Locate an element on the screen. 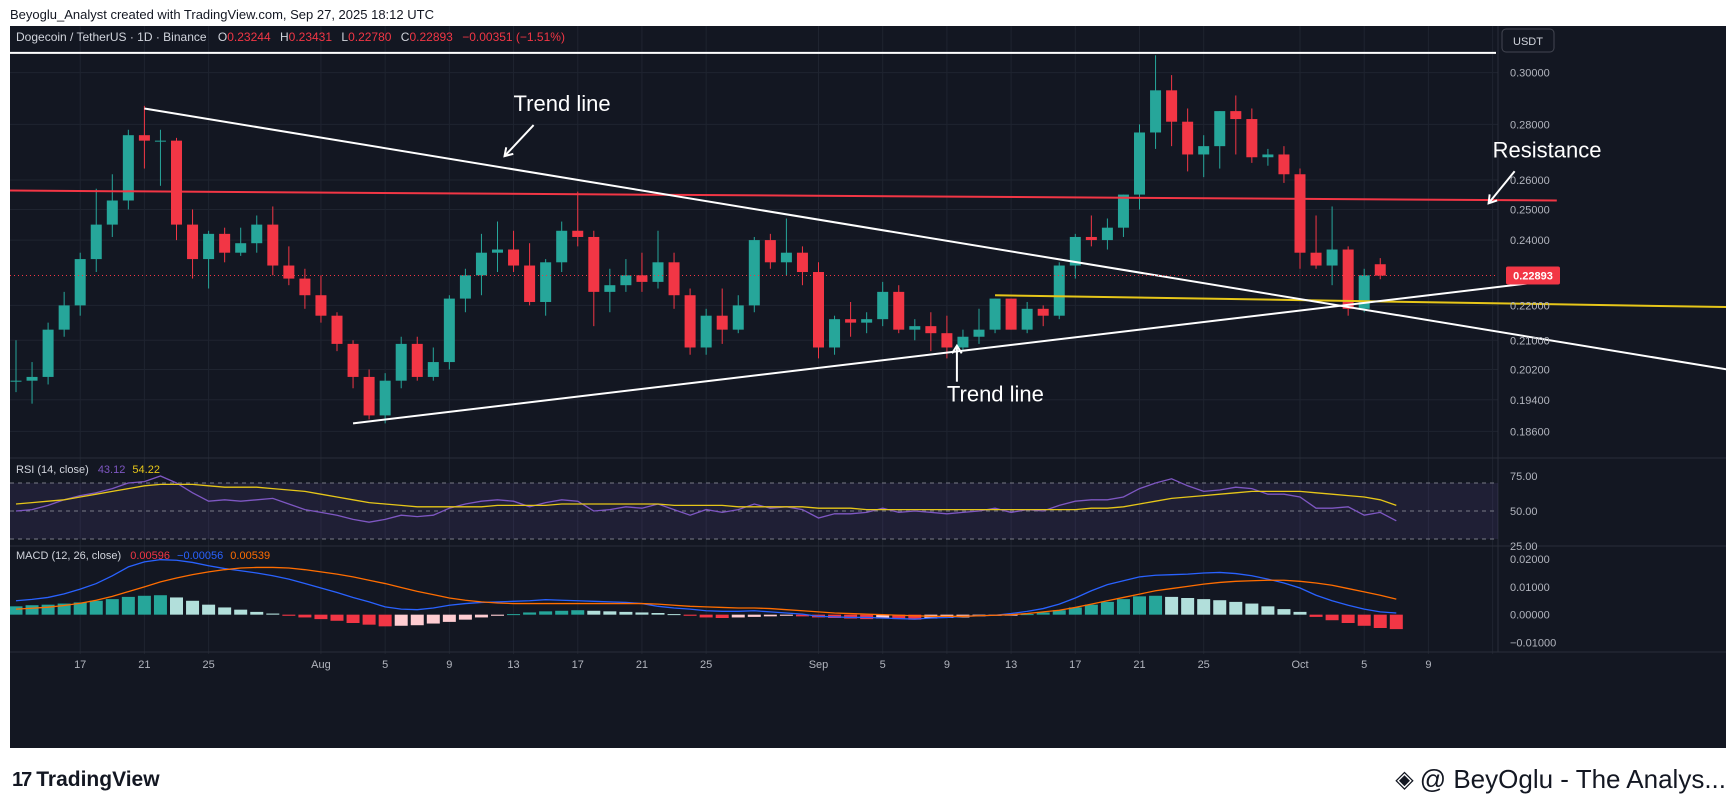  rsi-value: 43.12 is located at coordinates (112, 470).